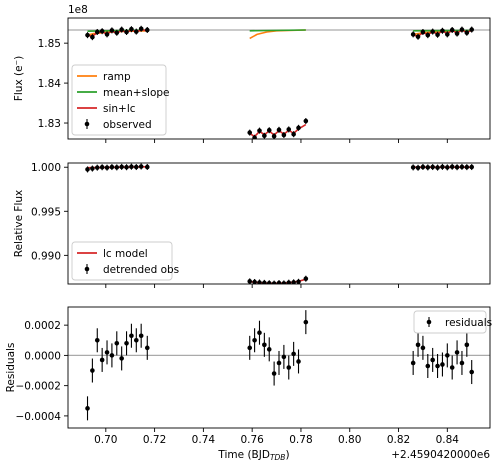 This screenshot has height=466, width=498. What do you see at coordinates (105, 440) in the screenshot?
I see `x-tick-label: 0.70` at bounding box center [105, 440].